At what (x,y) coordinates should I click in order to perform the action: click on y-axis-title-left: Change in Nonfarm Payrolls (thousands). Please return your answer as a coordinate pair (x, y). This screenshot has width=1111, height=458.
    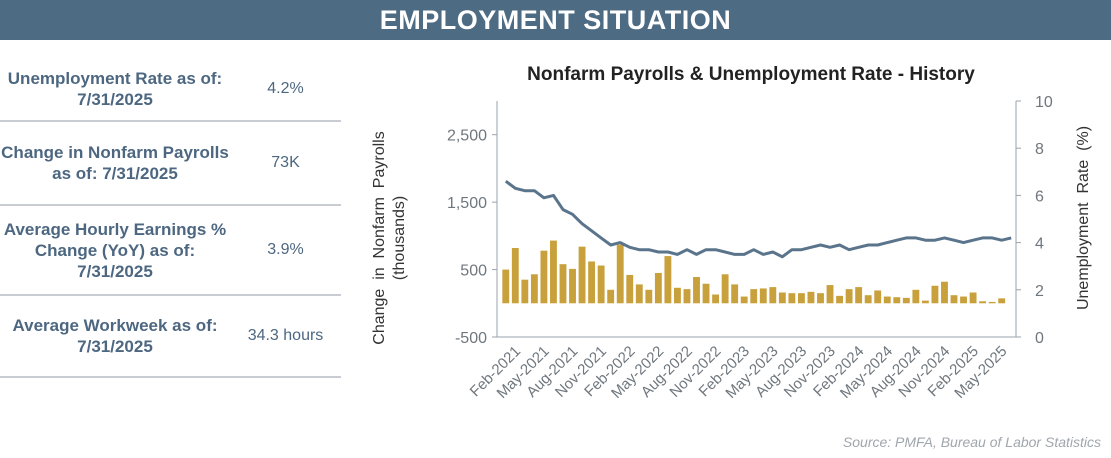
    Looking at the image, I should click on (389, 237).